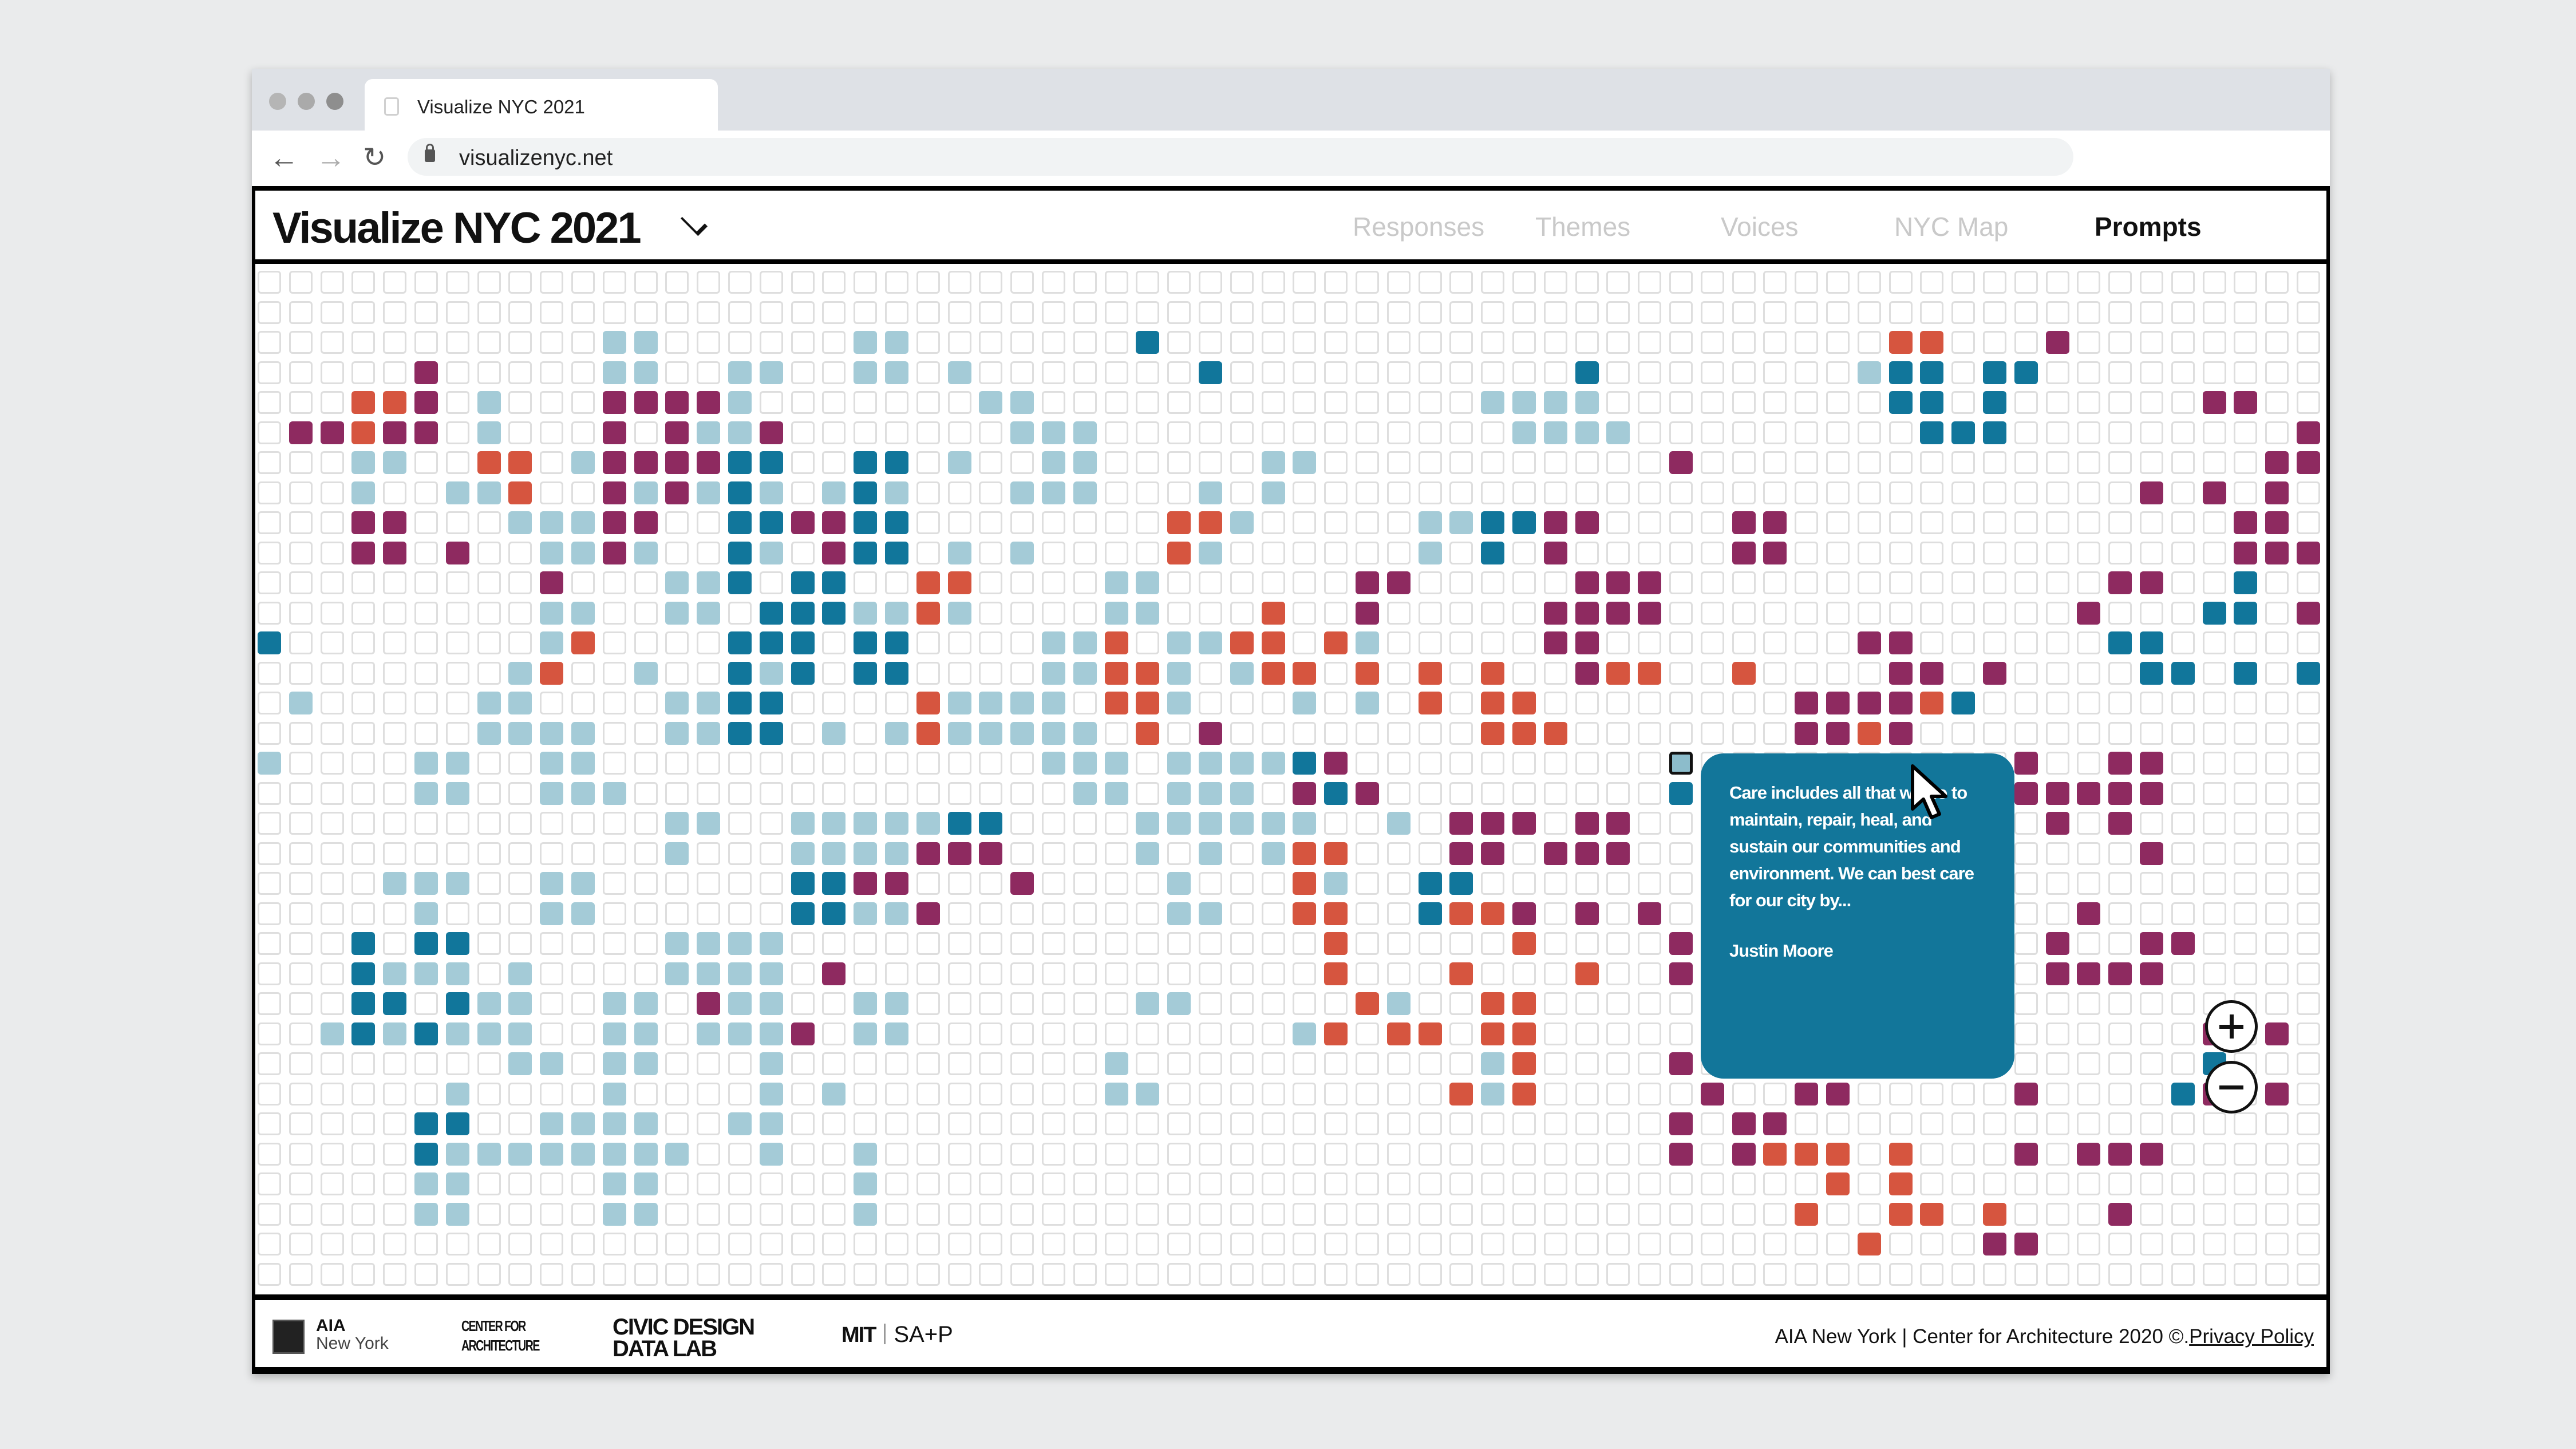  Describe the element at coordinates (457, 228) in the screenshot. I see `site-title: Visualize NYC 2021` at that location.